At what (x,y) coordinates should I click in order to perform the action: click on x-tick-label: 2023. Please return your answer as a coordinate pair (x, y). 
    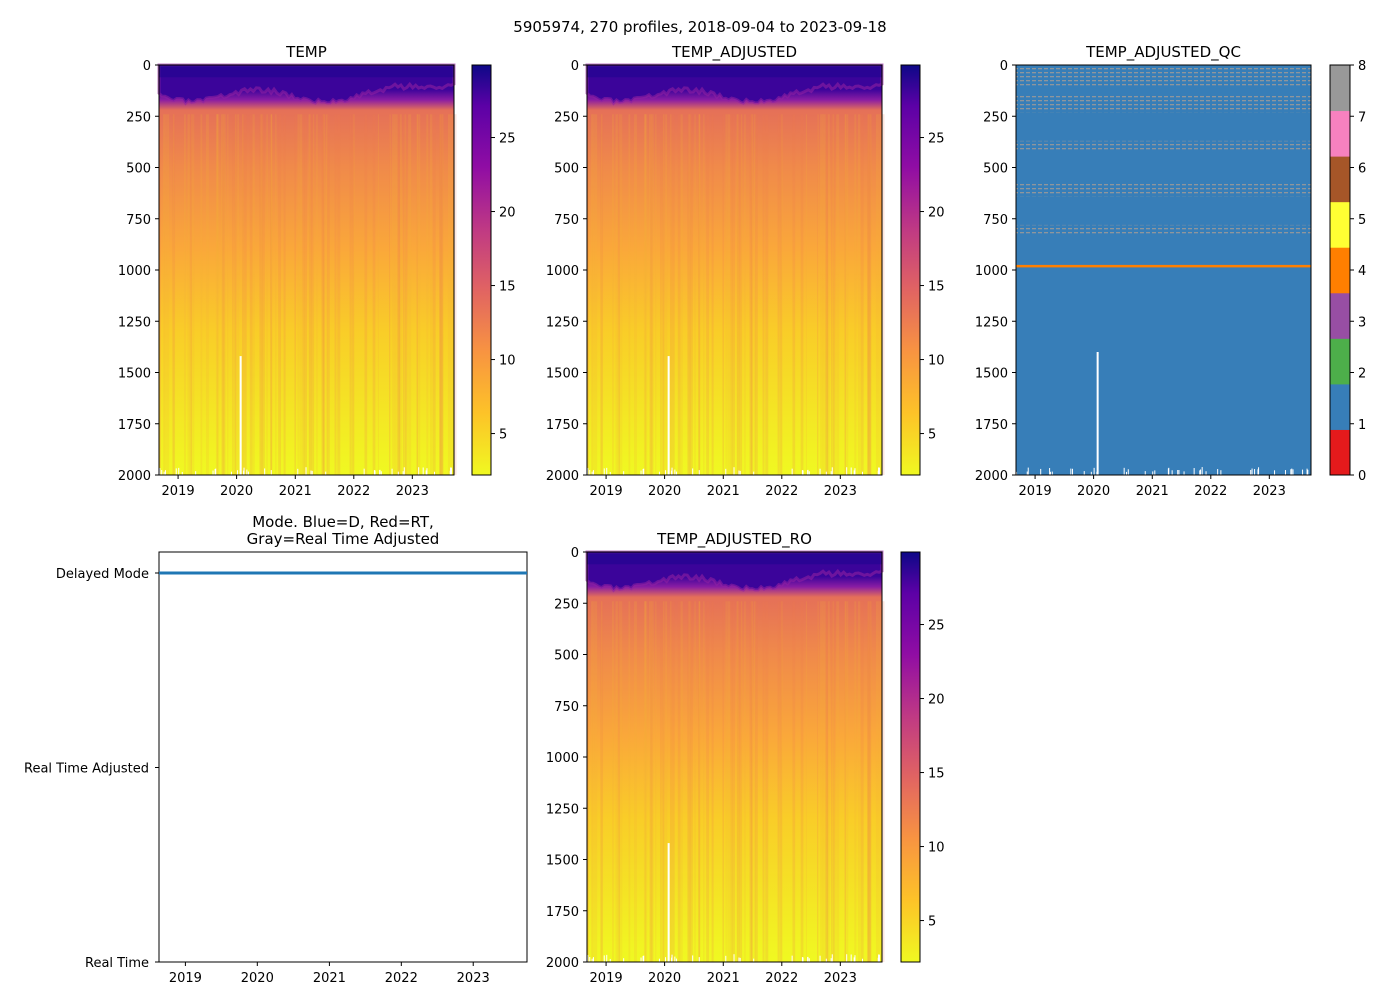
    Looking at the image, I should click on (1269, 491).